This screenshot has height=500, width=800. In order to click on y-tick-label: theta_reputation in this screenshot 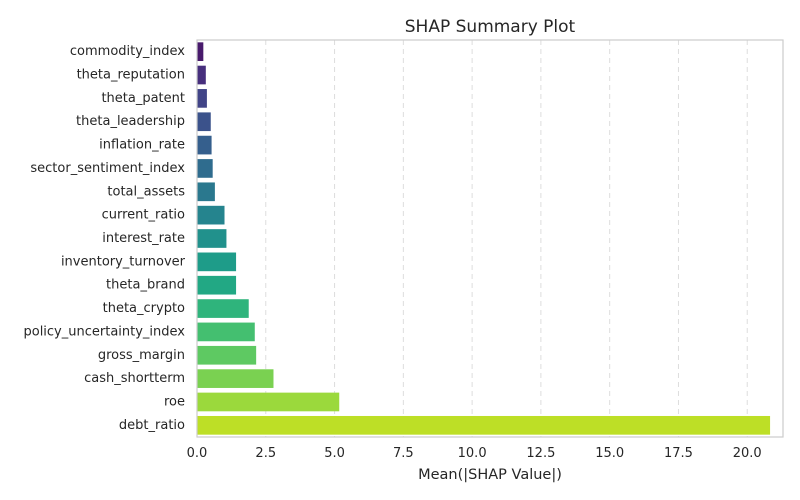, I will do `click(131, 75)`.